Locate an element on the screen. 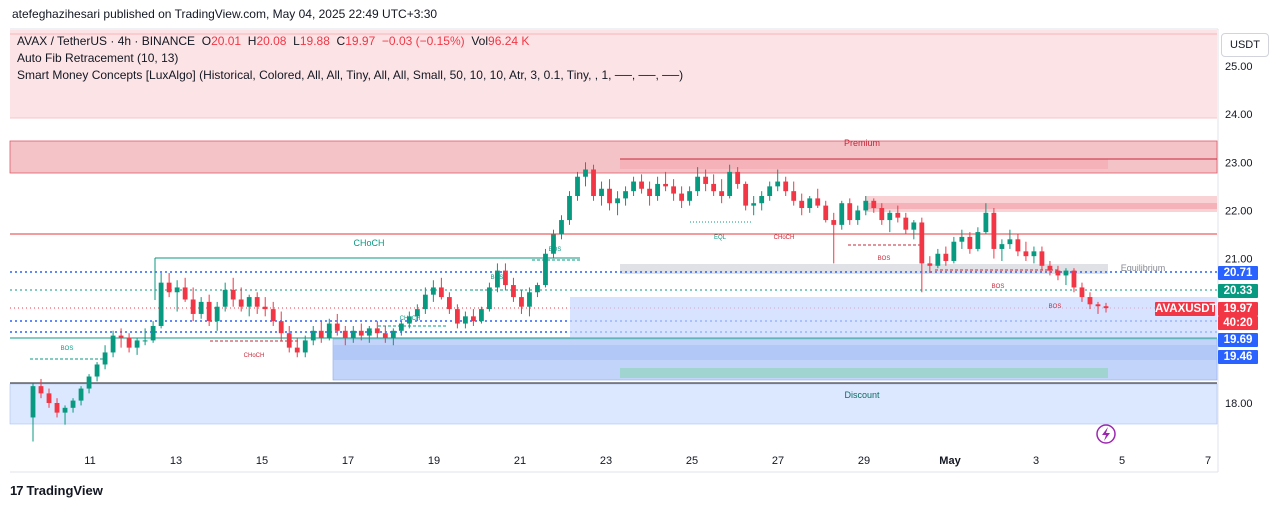 The width and height of the screenshot is (1281, 509). price-axis: 25.00 24.00 23.00 22.00 21.00 18.00 is located at coordinates (1239, 235).